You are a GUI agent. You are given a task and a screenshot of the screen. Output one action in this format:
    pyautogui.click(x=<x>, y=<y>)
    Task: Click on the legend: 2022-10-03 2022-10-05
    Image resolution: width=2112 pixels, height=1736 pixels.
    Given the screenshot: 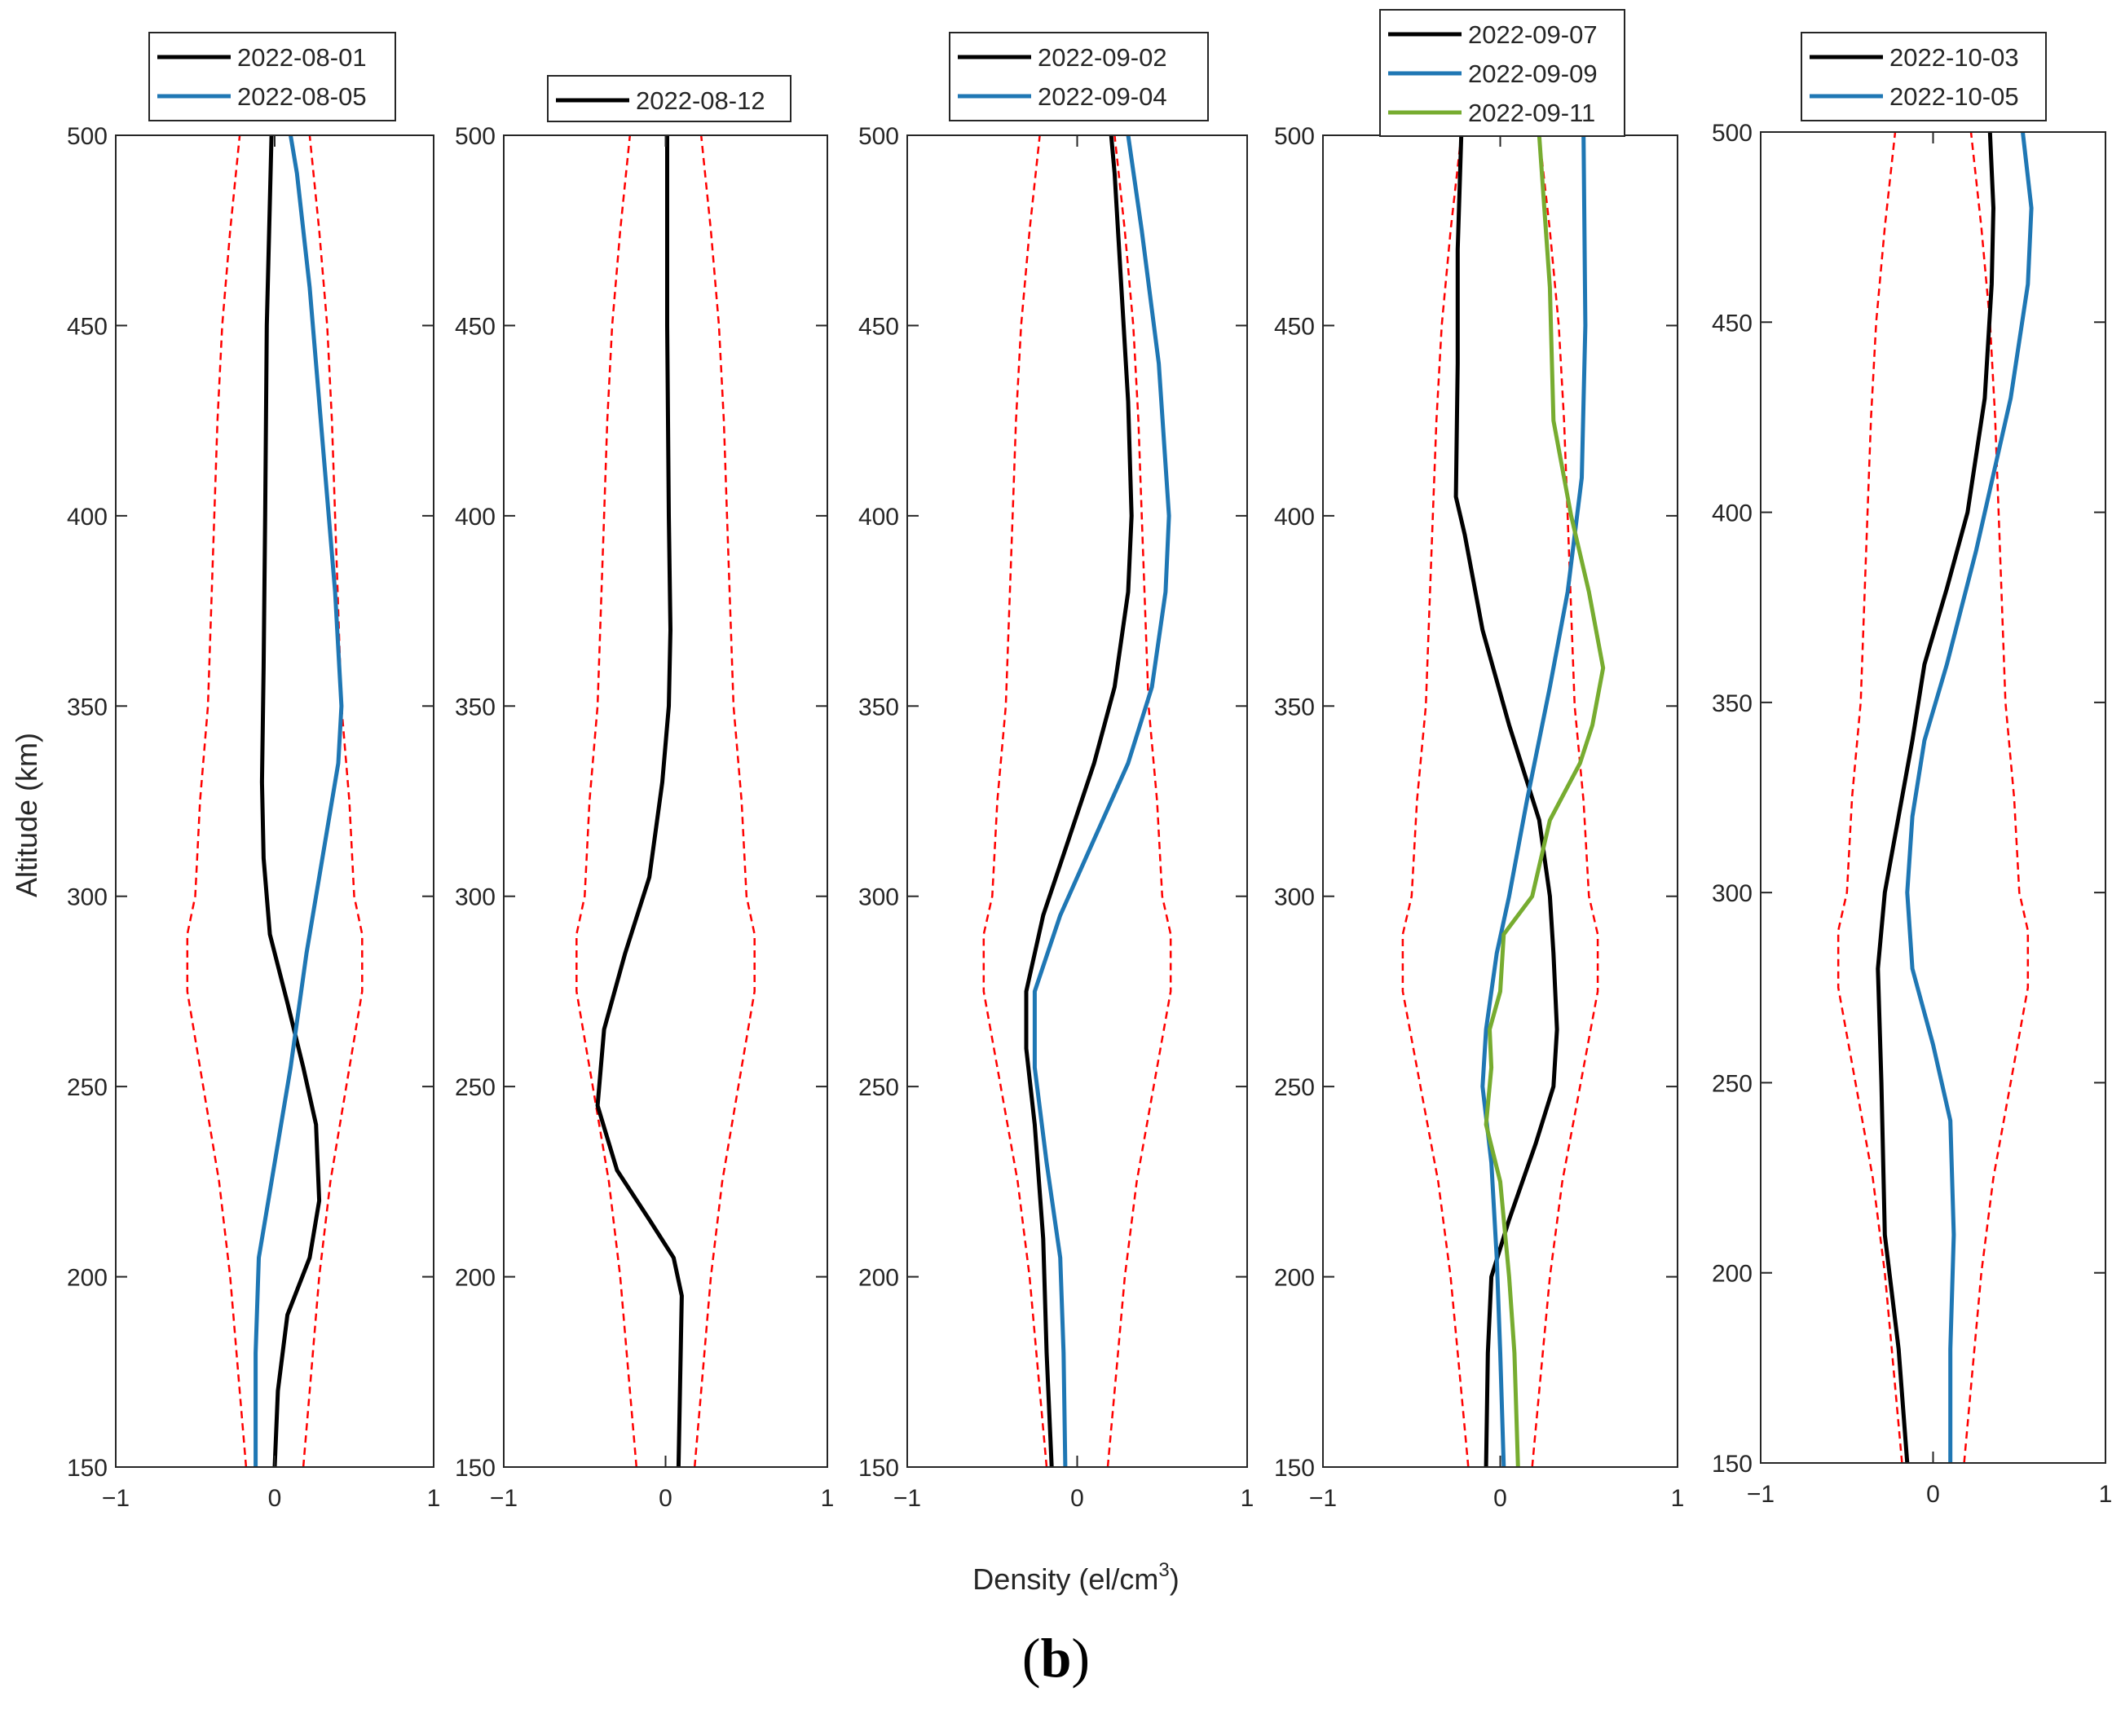 What is the action you would take?
    pyautogui.click(x=1924, y=76)
    